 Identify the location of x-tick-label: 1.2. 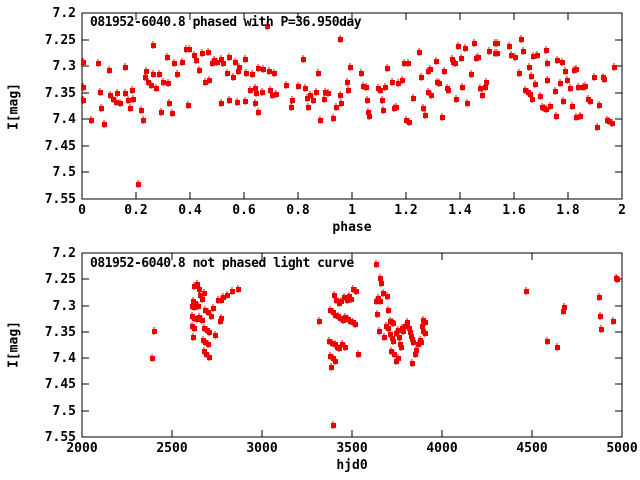
(406, 210).